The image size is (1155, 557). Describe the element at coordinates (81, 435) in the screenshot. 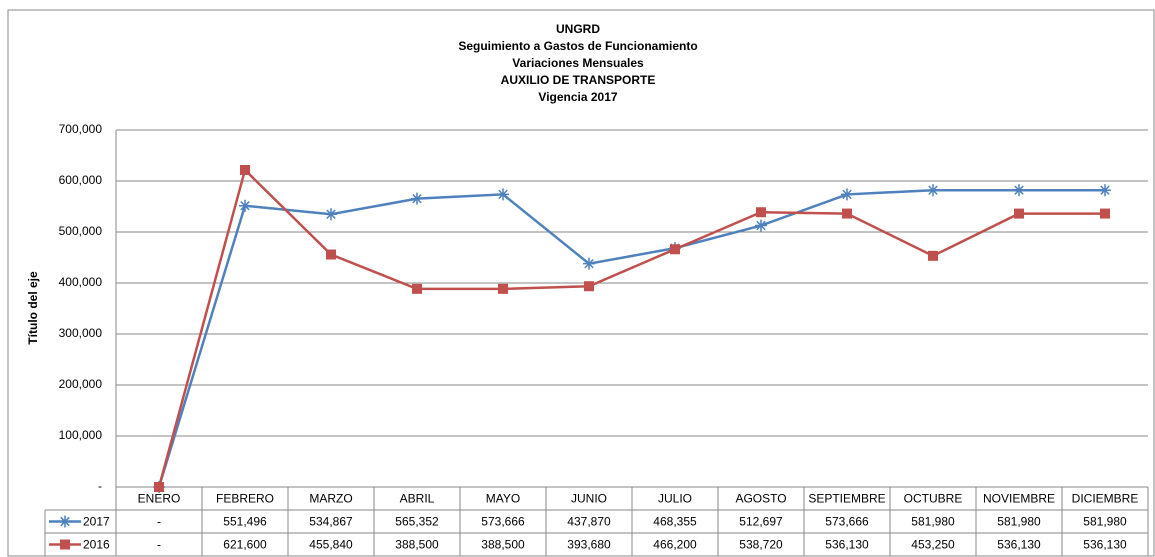

I see `y-tick-label: 100,000` at that location.